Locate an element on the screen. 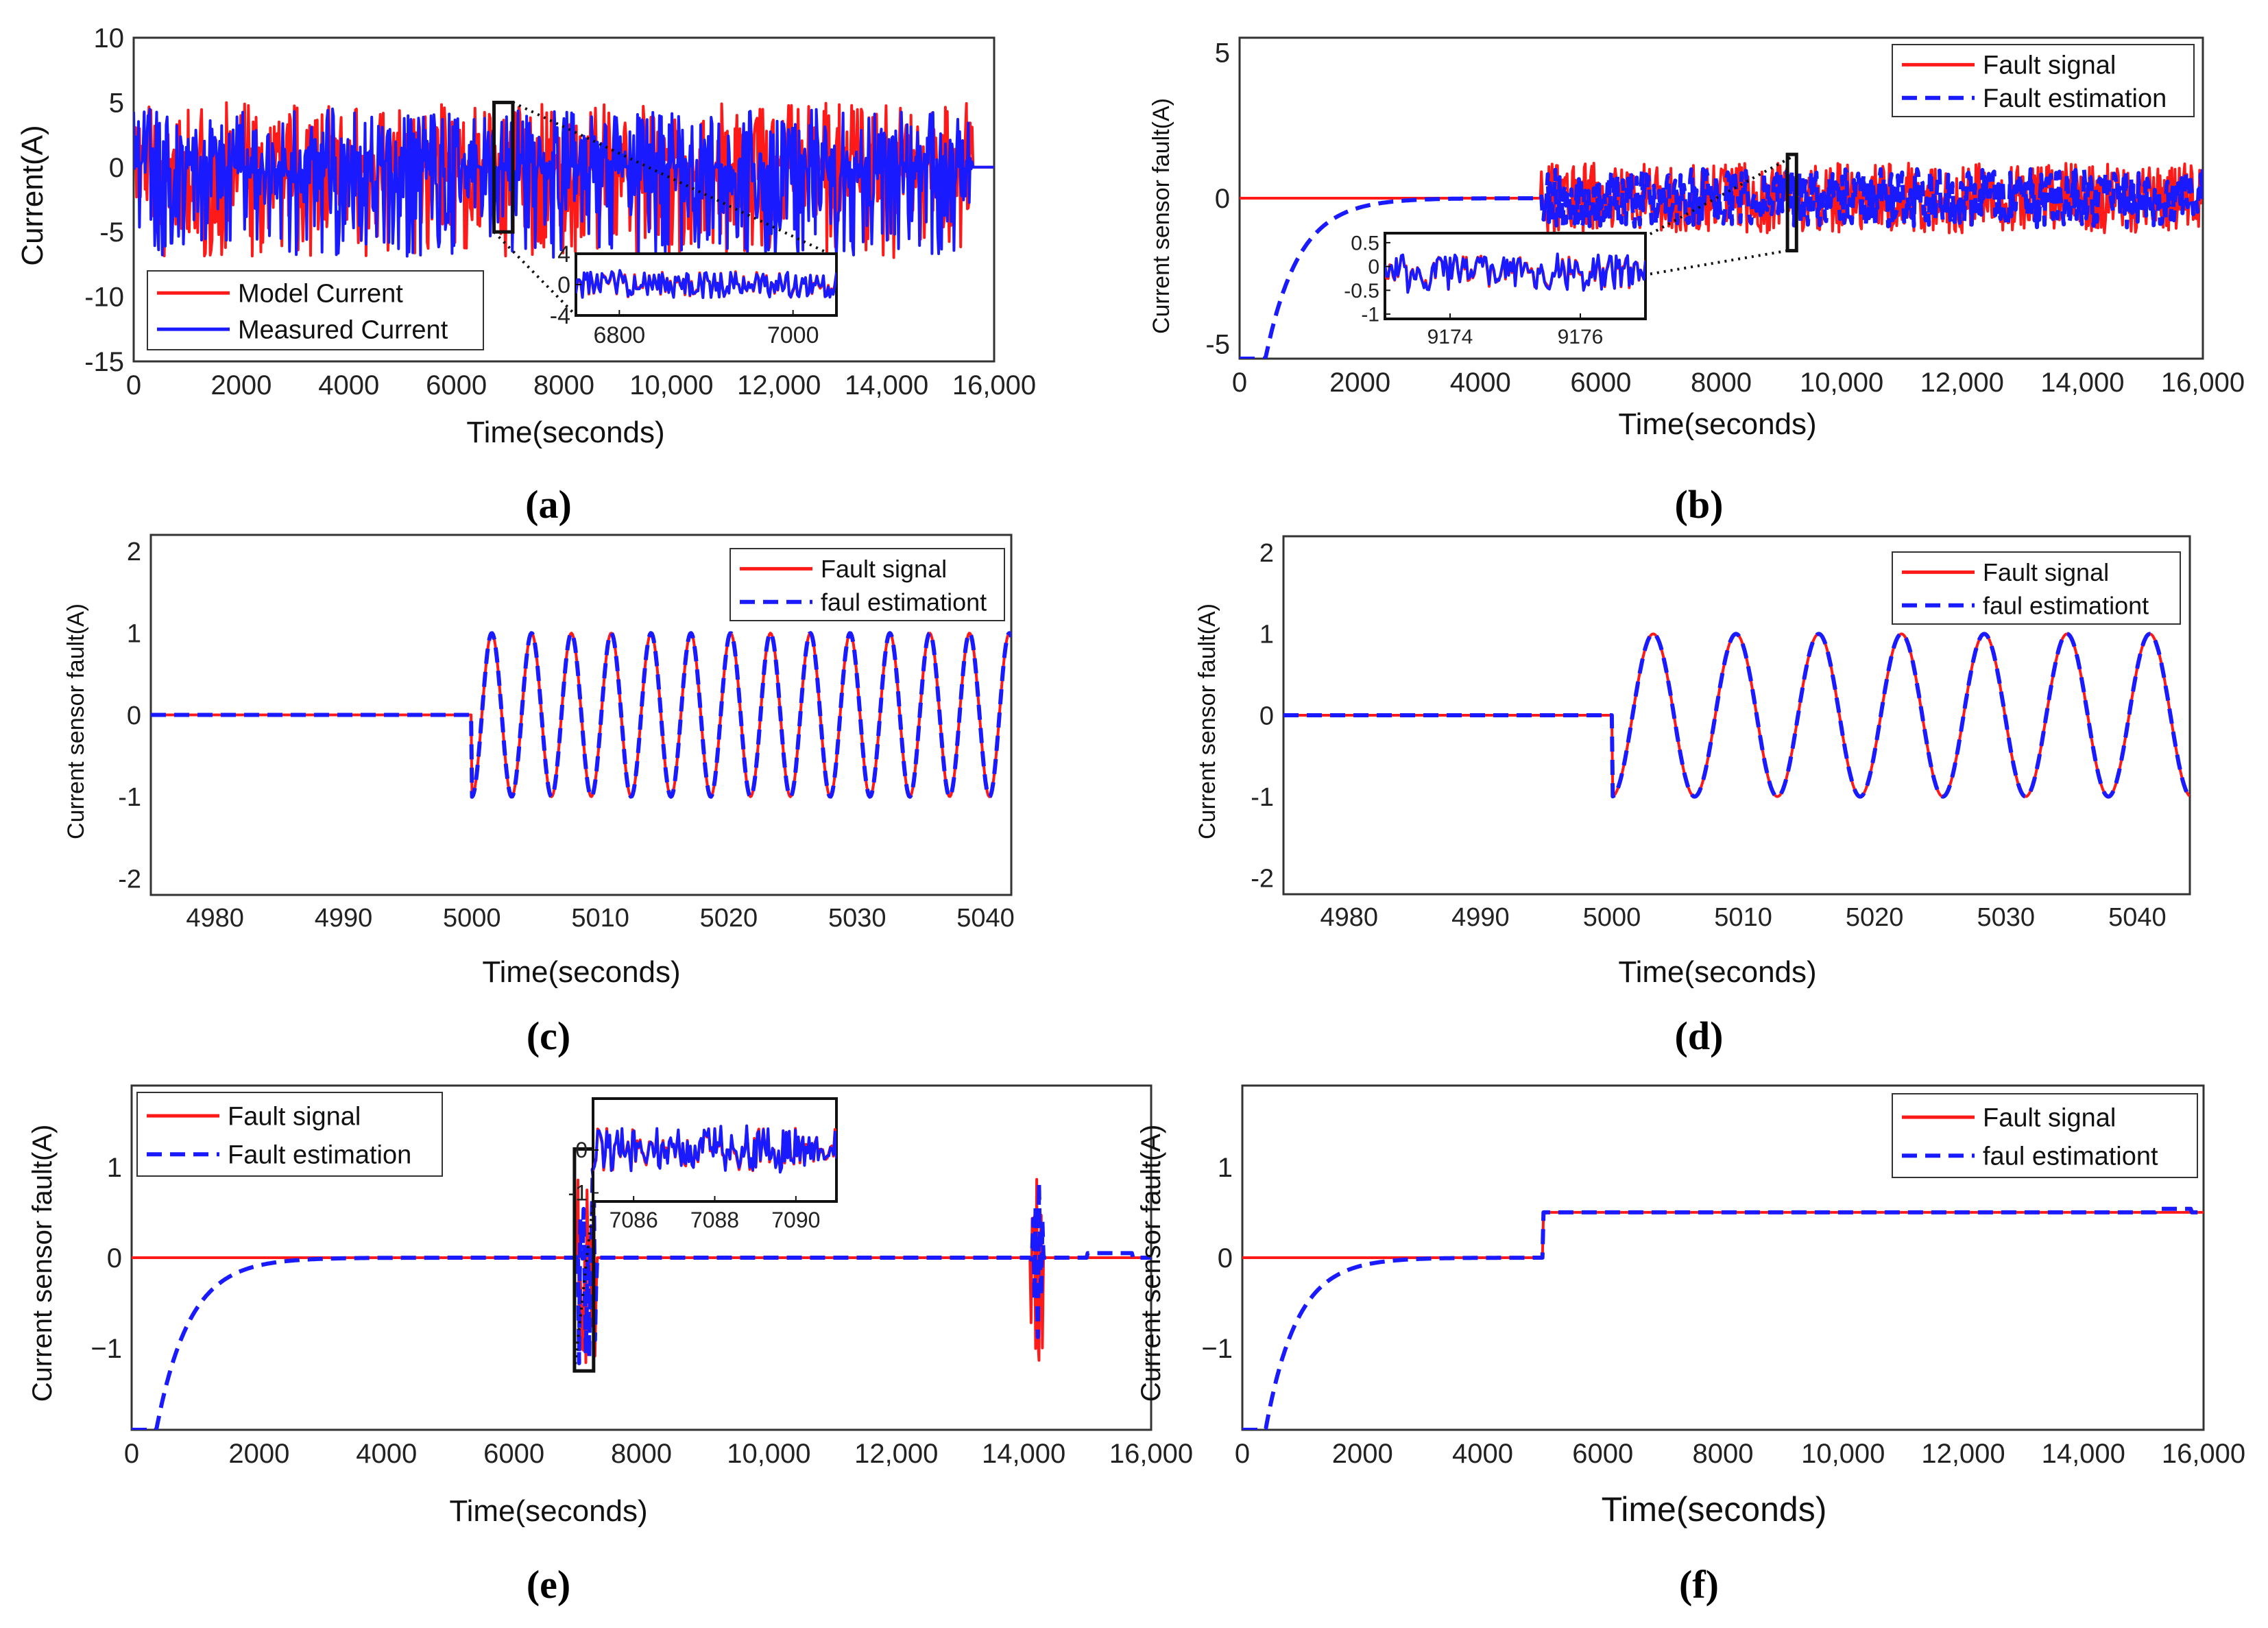 The height and width of the screenshot is (1628, 2268). panel-c-ytick-label: 2 is located at coordinates (134, 552).